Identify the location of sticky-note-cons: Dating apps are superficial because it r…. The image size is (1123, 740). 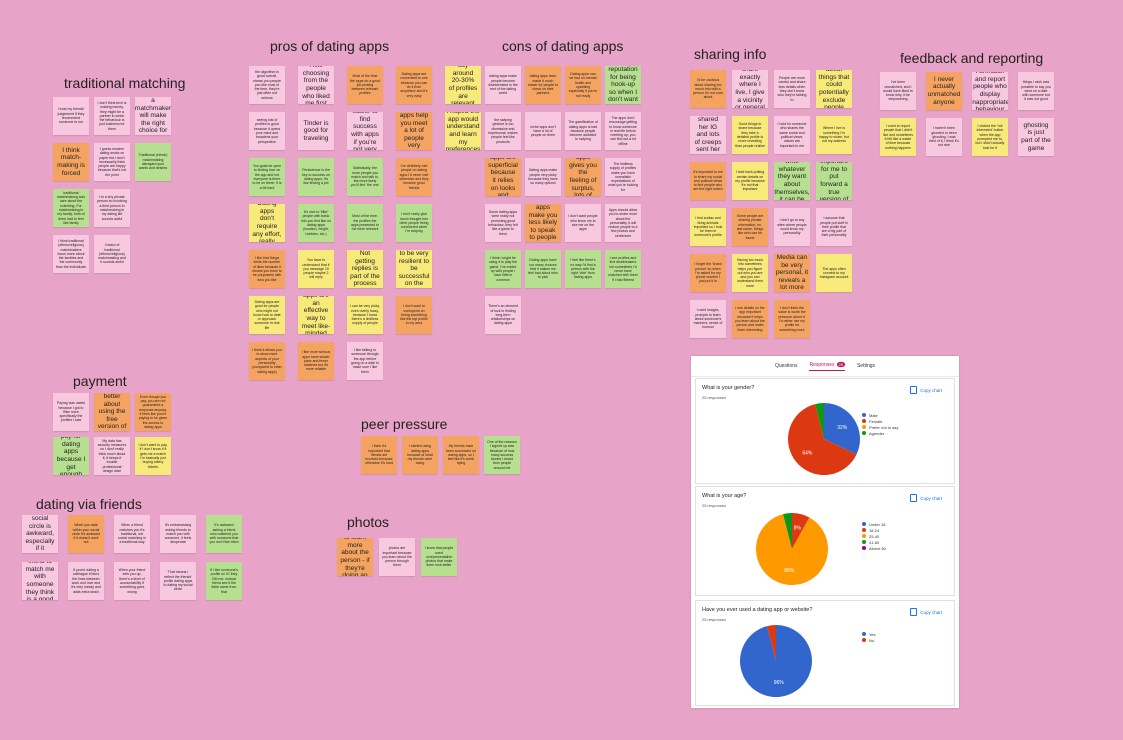
(503, 177).